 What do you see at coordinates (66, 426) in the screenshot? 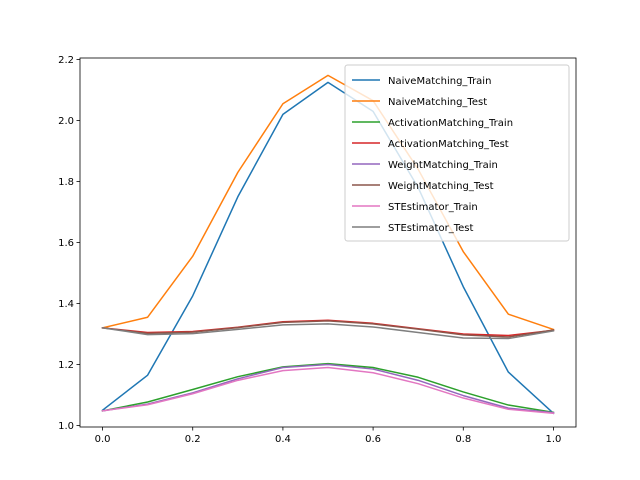
I see `y-tick-label: 1.0` at bounding box center [66, 426].